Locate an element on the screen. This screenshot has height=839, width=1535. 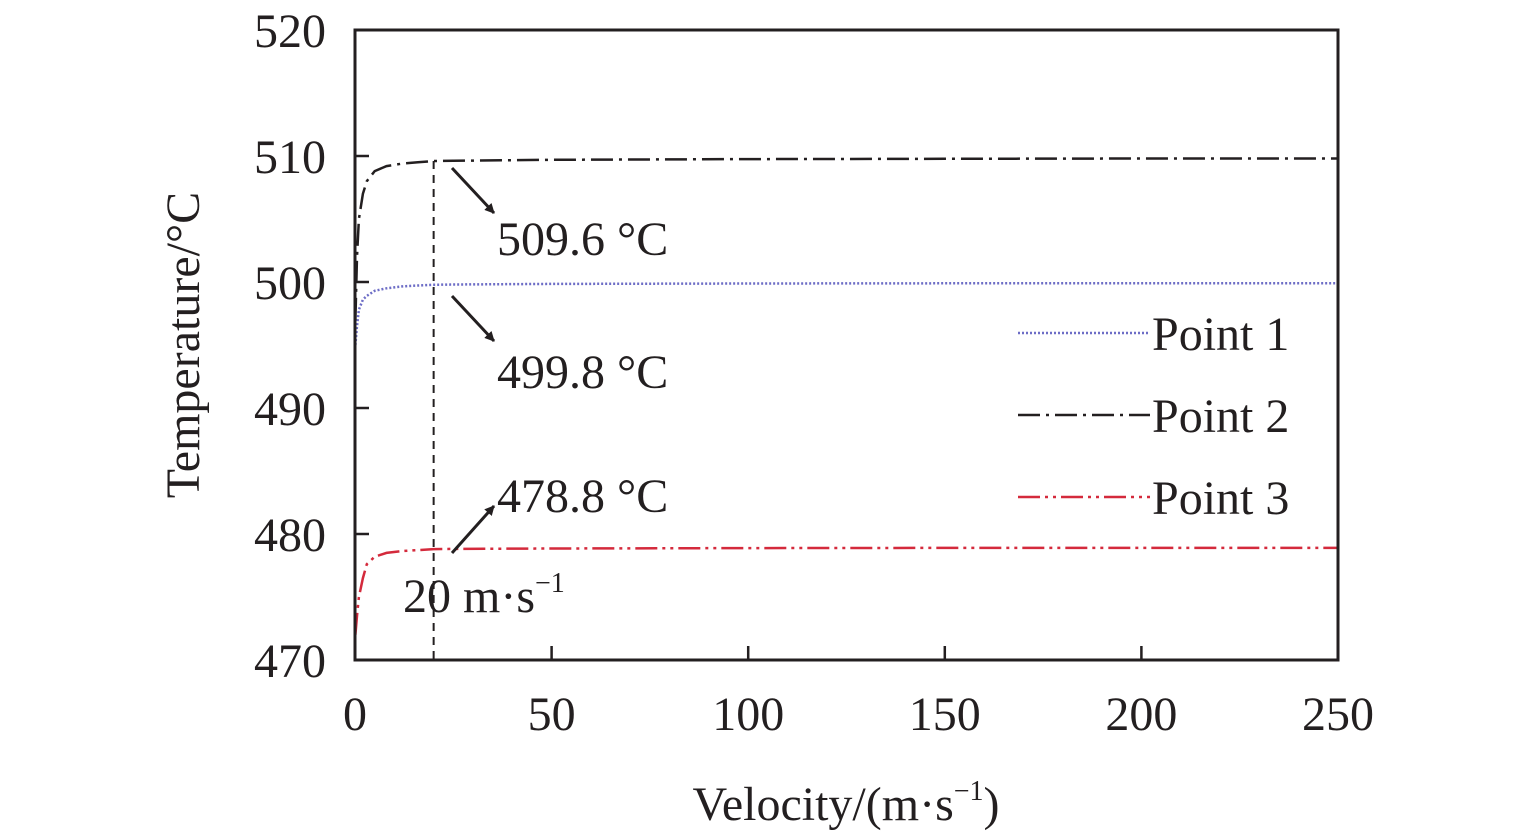
vline-label-main: 20 m·s is located at coordinates (469, 596).